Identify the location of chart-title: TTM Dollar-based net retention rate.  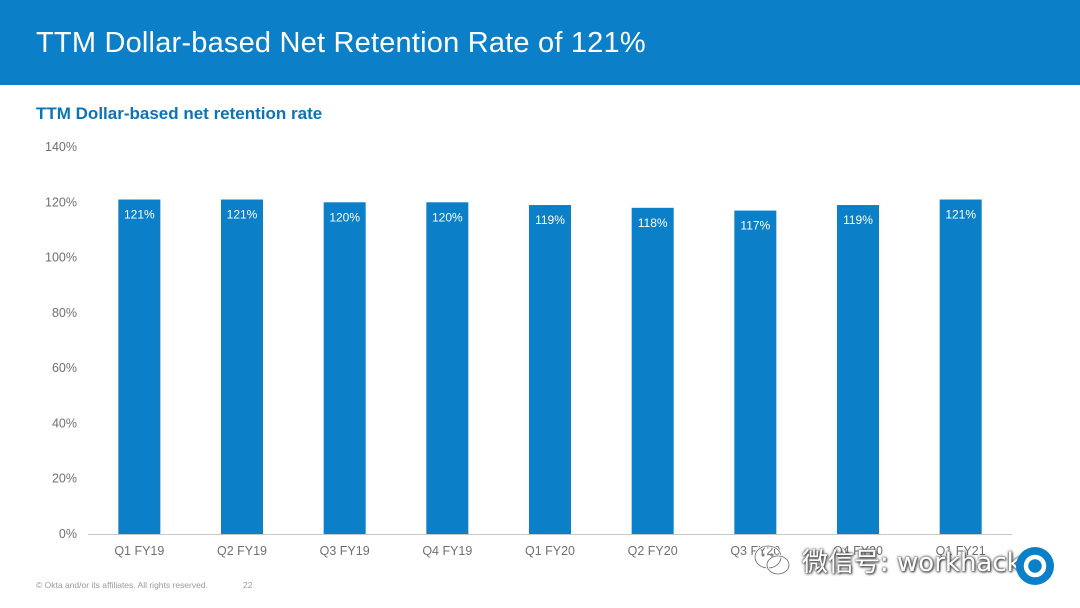
(179, 113).